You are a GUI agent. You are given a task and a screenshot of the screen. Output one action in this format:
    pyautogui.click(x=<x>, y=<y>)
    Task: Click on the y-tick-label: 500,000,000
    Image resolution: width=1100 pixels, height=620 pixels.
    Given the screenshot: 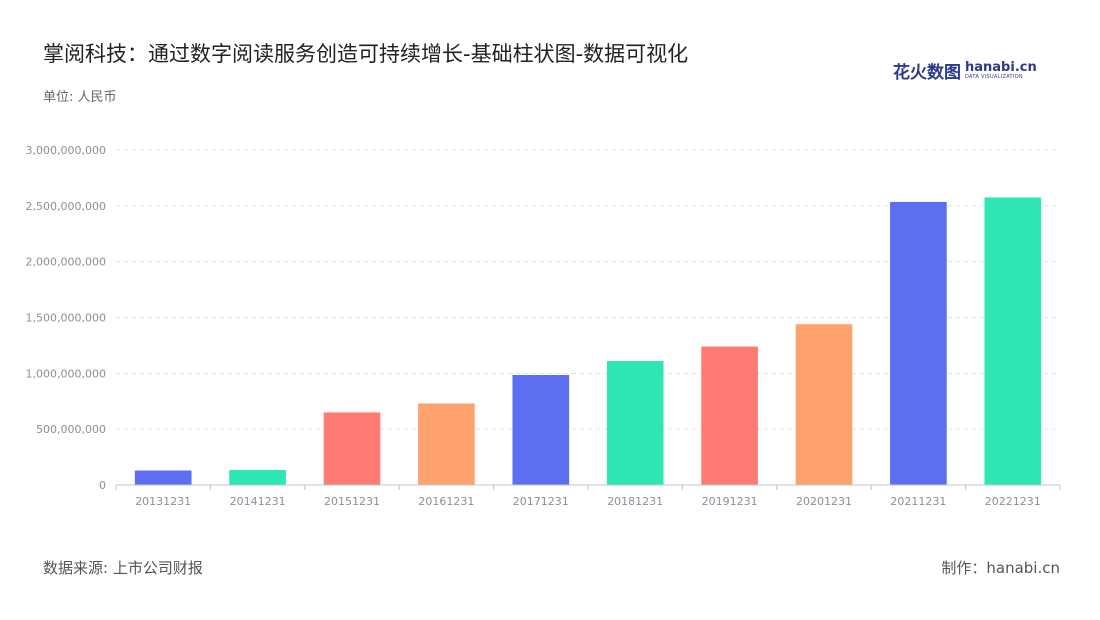 What is the action you would take?
    pyautogui.click(x=71, y=429)
    